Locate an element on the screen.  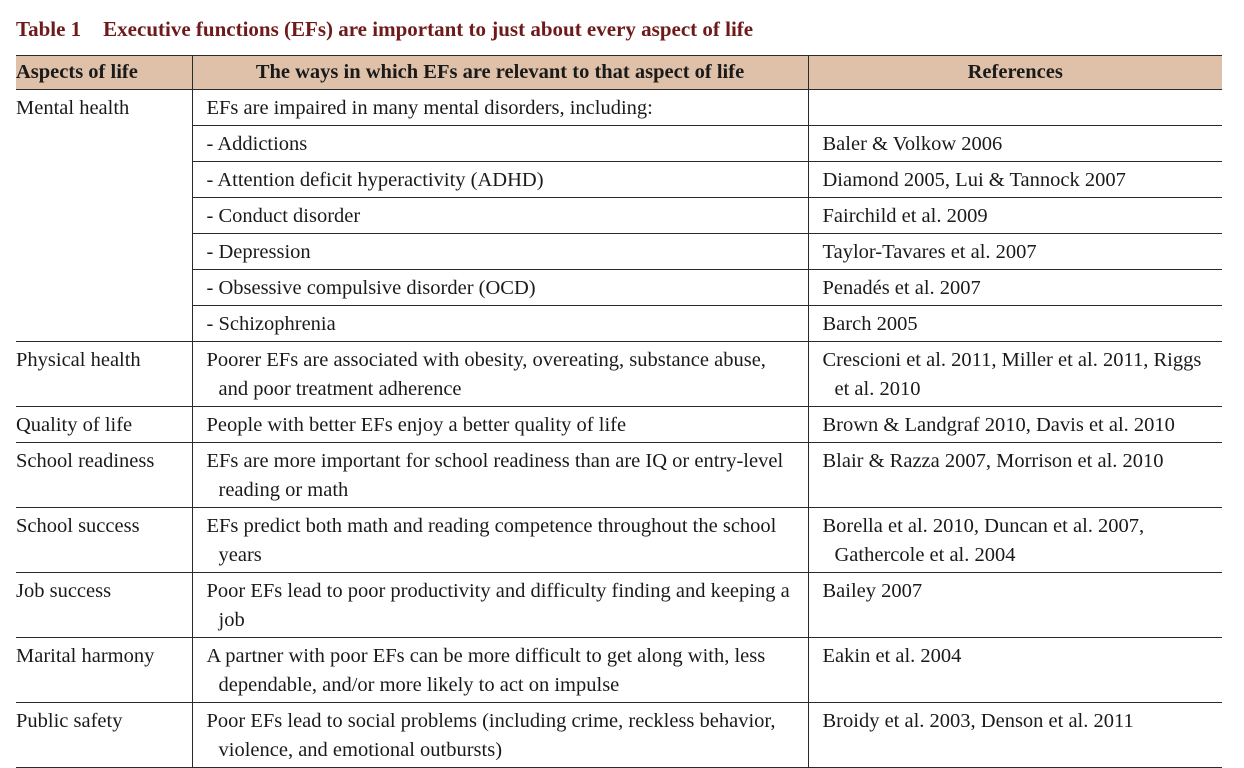
disorder-cell: - Addictions is located at coordinates (499, 143).